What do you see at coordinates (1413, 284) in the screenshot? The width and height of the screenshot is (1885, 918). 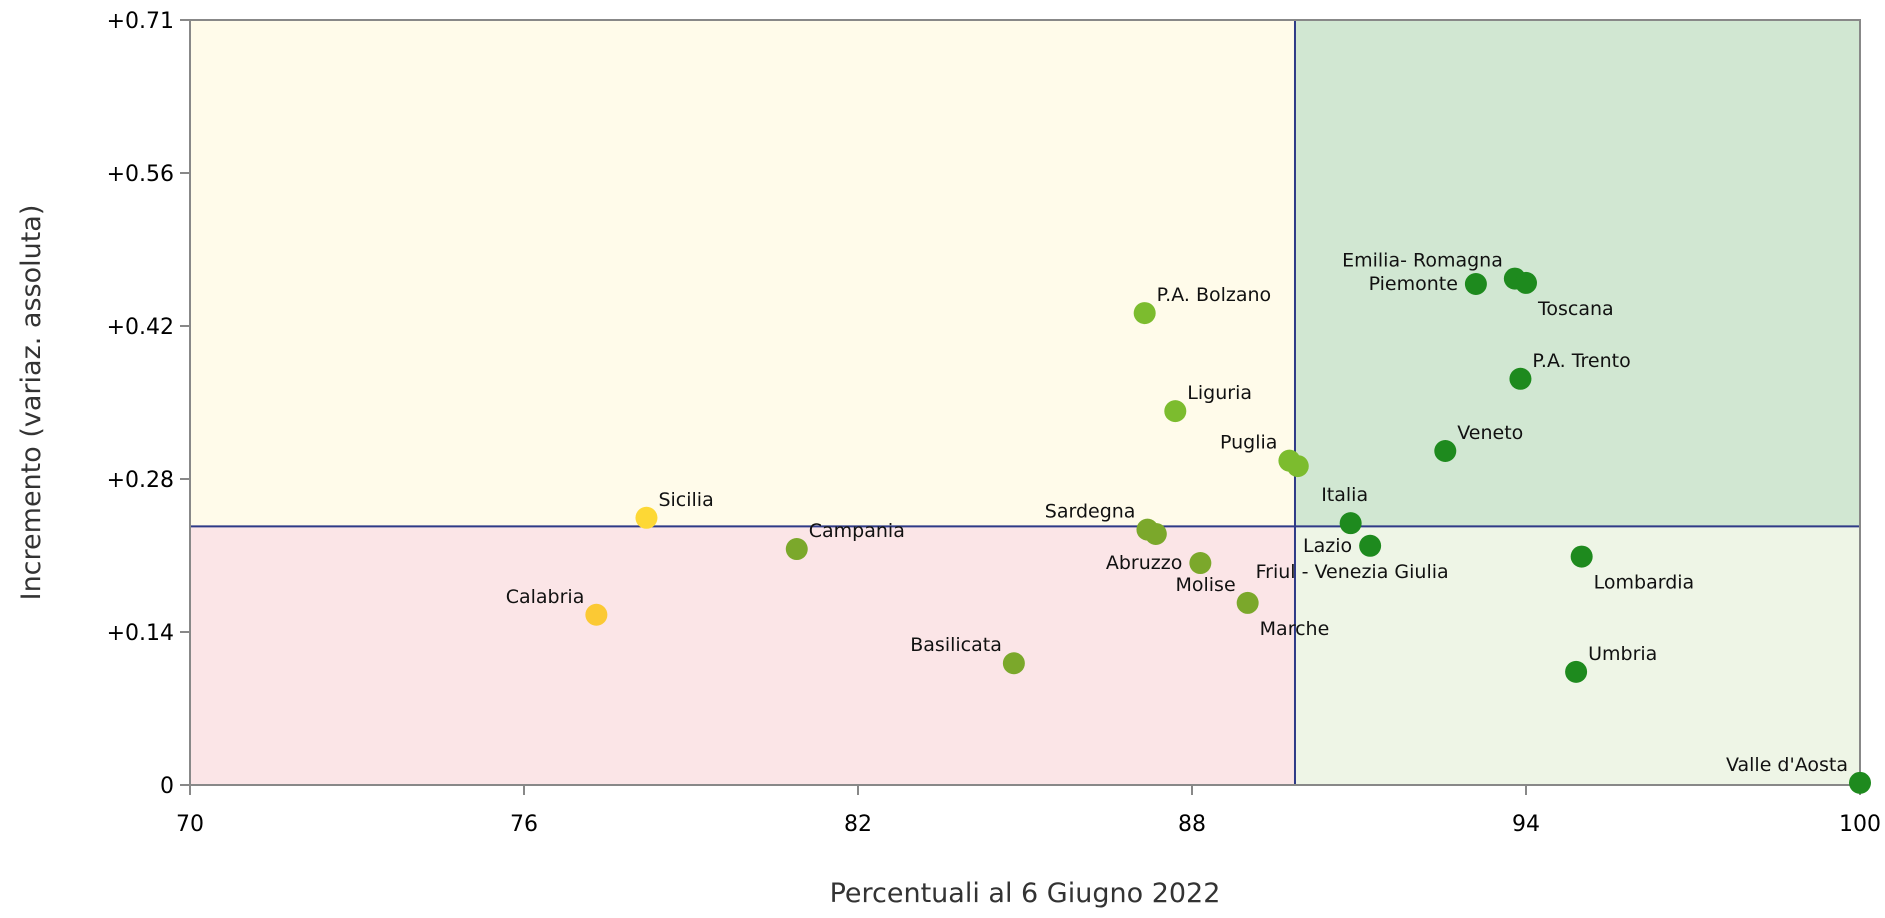 I see `point-label: Piemonte` at bounding box center [1413, 284].